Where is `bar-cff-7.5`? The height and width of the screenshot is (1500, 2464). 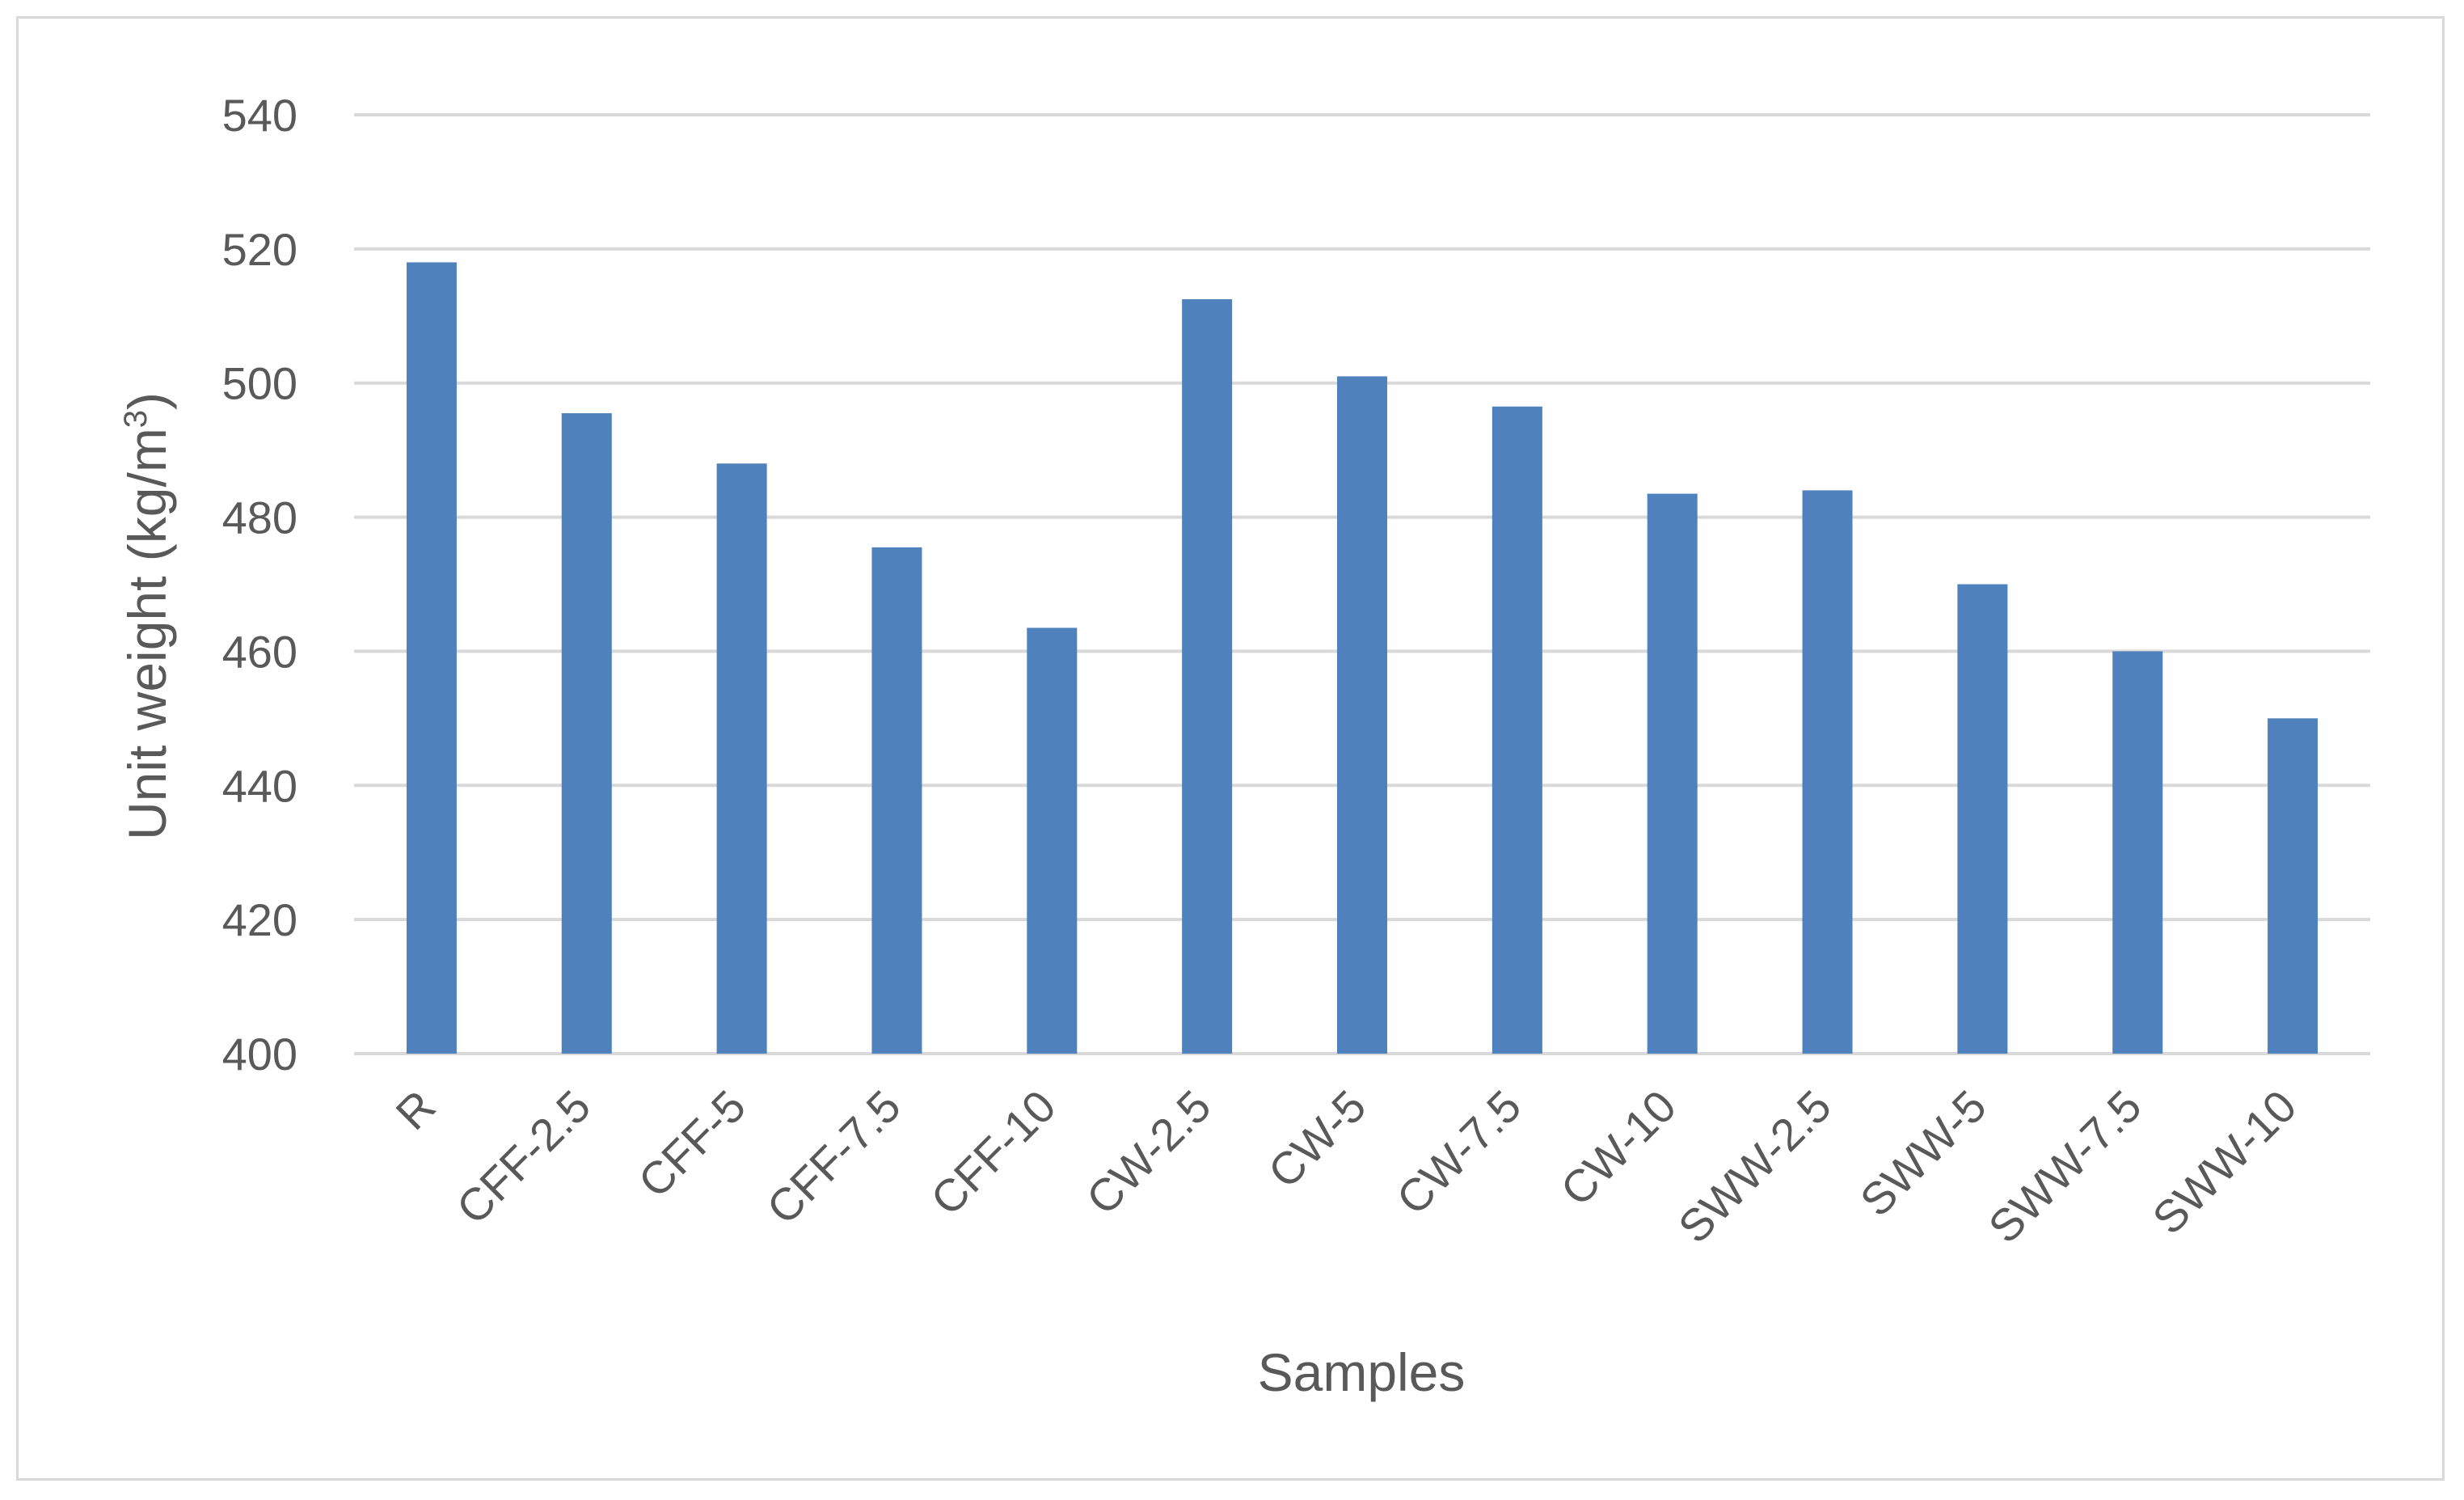 bar-cff-7.5 is located at coordinates (897, 800).